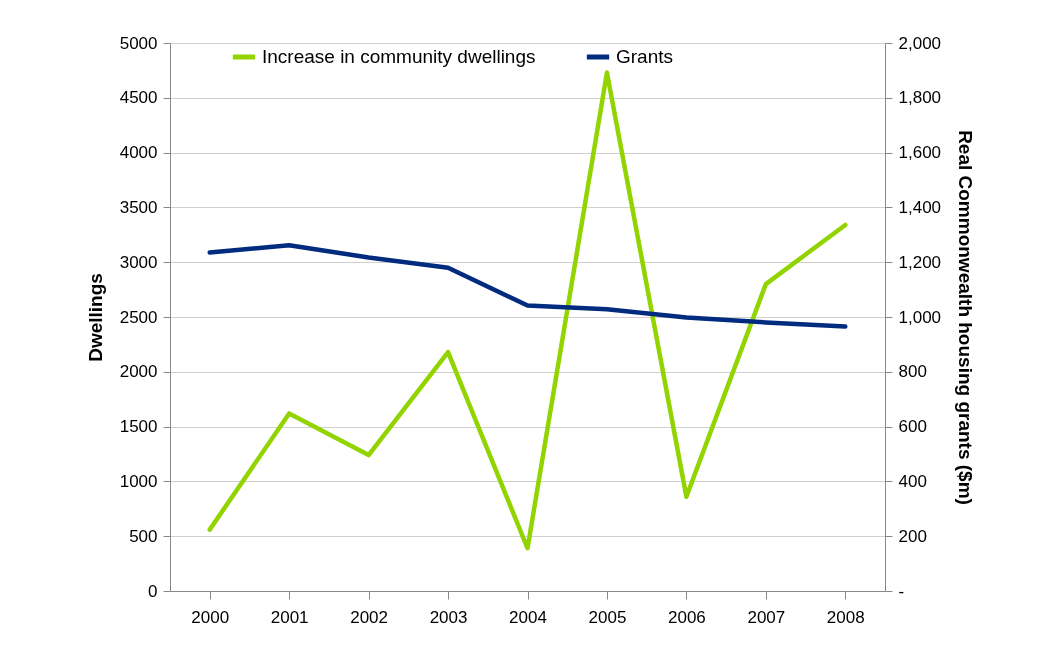 This screenshot has height=663, width=1053. I want to click on y2-tick-label: 1,800, so click(920, 98).